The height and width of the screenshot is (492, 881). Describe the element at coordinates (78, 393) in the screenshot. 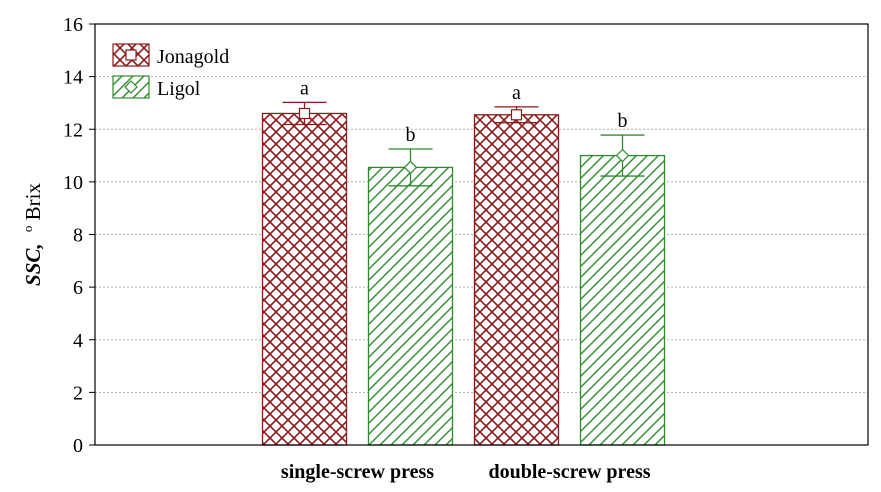

I see `y-tick-label: 2` at that location.